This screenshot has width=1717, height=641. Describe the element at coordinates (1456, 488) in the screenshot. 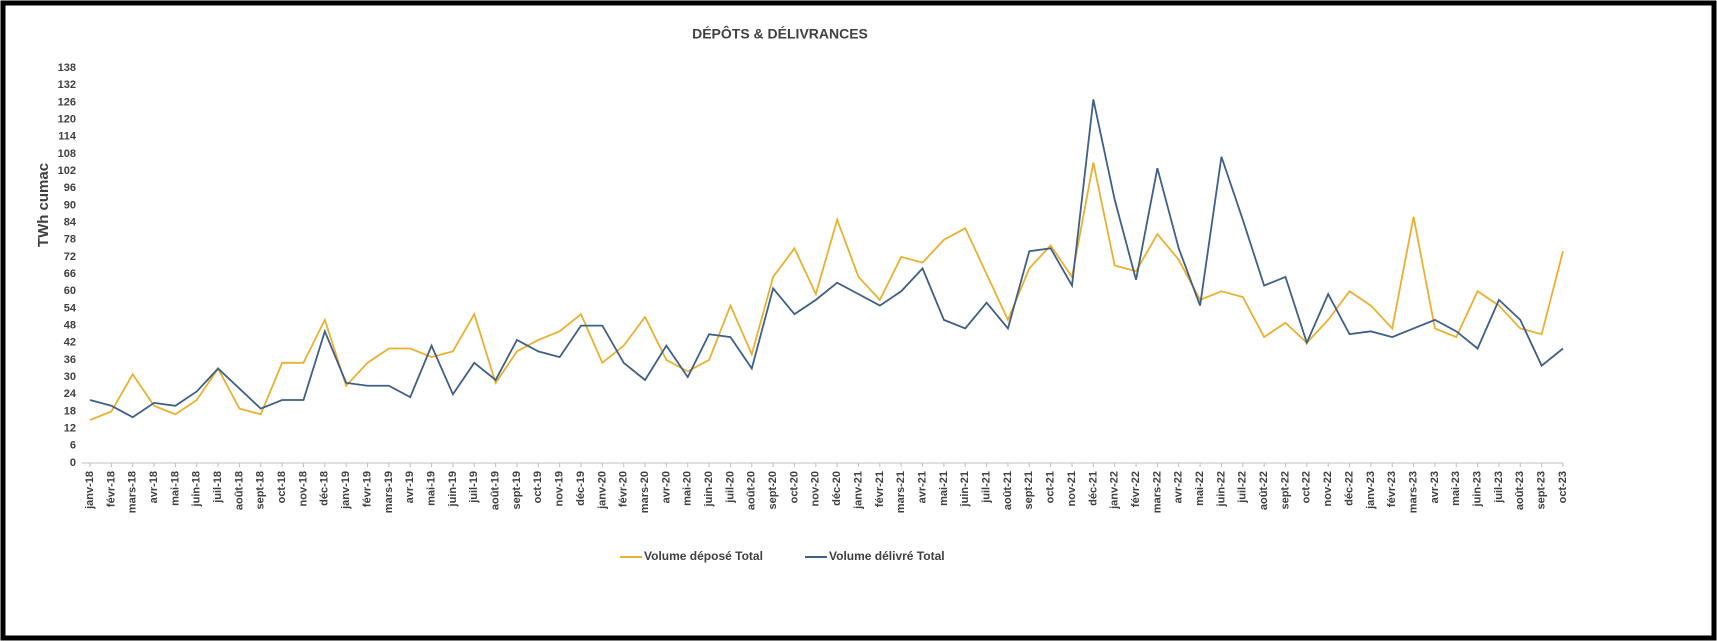

I see `x-tick-label: mai-23` at that location.